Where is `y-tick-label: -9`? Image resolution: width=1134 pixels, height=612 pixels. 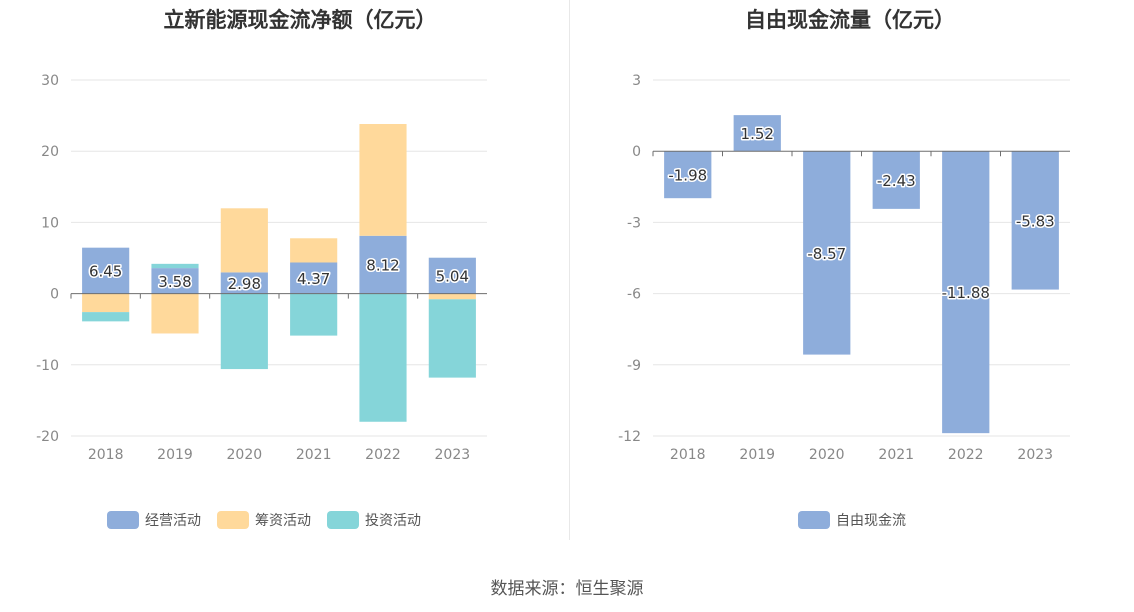
y-tick-label: -9 is located at coordinates (634, 366).